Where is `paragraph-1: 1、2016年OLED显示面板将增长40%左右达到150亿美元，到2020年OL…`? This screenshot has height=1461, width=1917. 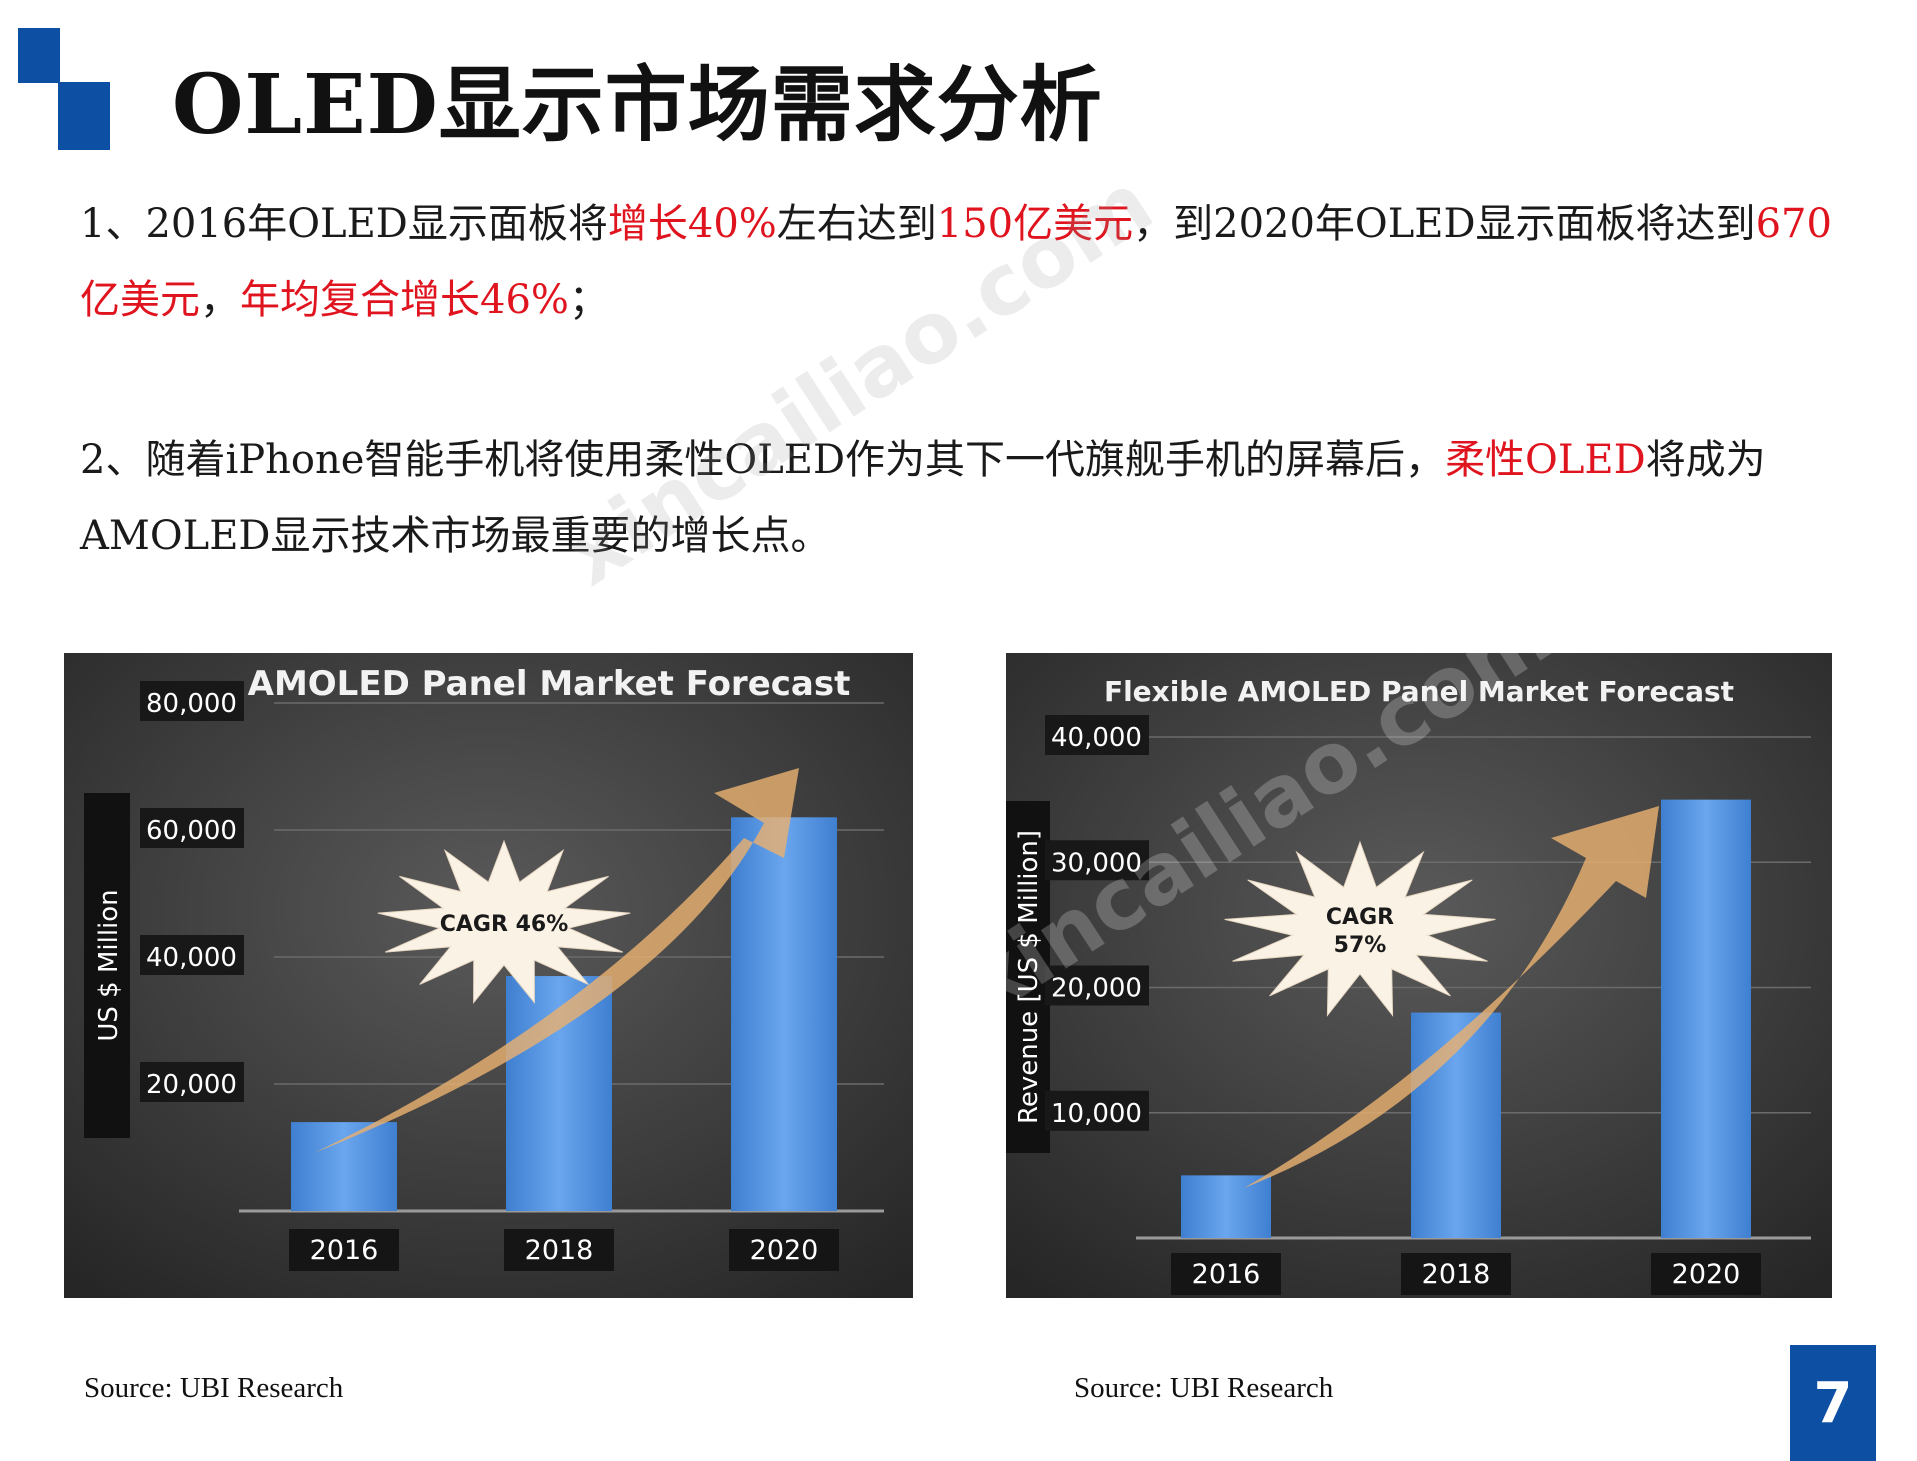 paragraph-1: 1、2016年OLED显示面板将增长40%左右达到150亿美元，到2020年OL… is located at coordinates (960, 262).